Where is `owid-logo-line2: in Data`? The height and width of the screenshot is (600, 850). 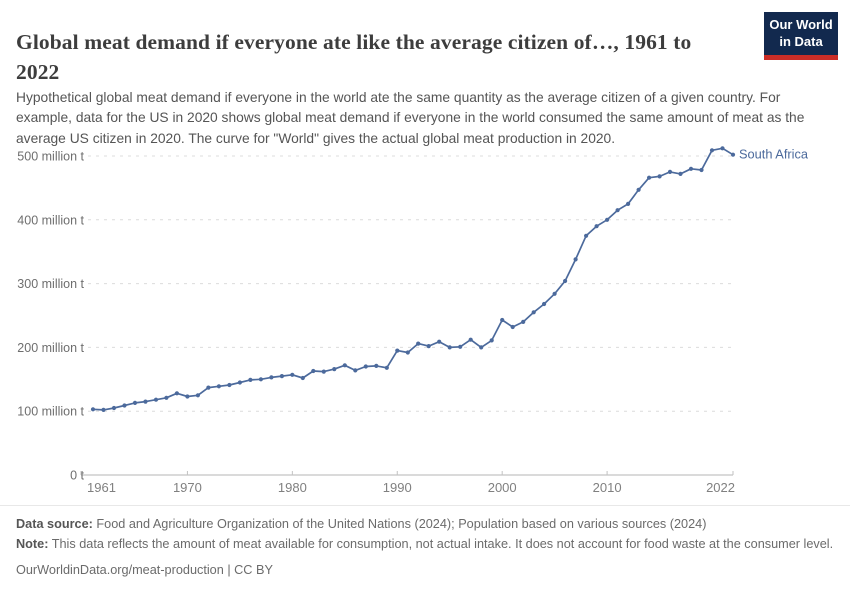
owid-logo-line2: in Data is located at coordinates (801, 41).